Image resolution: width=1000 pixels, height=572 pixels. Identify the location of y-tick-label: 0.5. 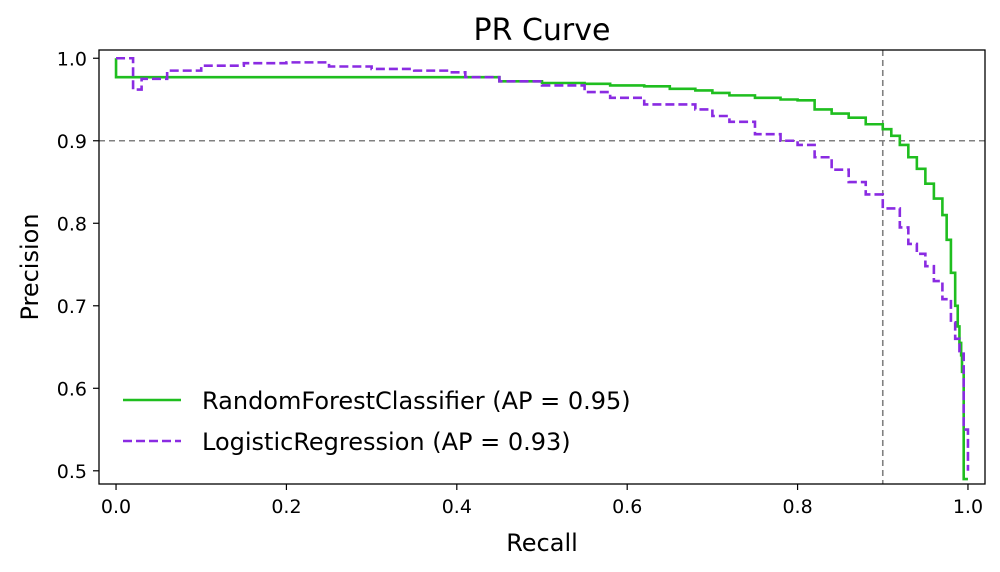
(72, 472).